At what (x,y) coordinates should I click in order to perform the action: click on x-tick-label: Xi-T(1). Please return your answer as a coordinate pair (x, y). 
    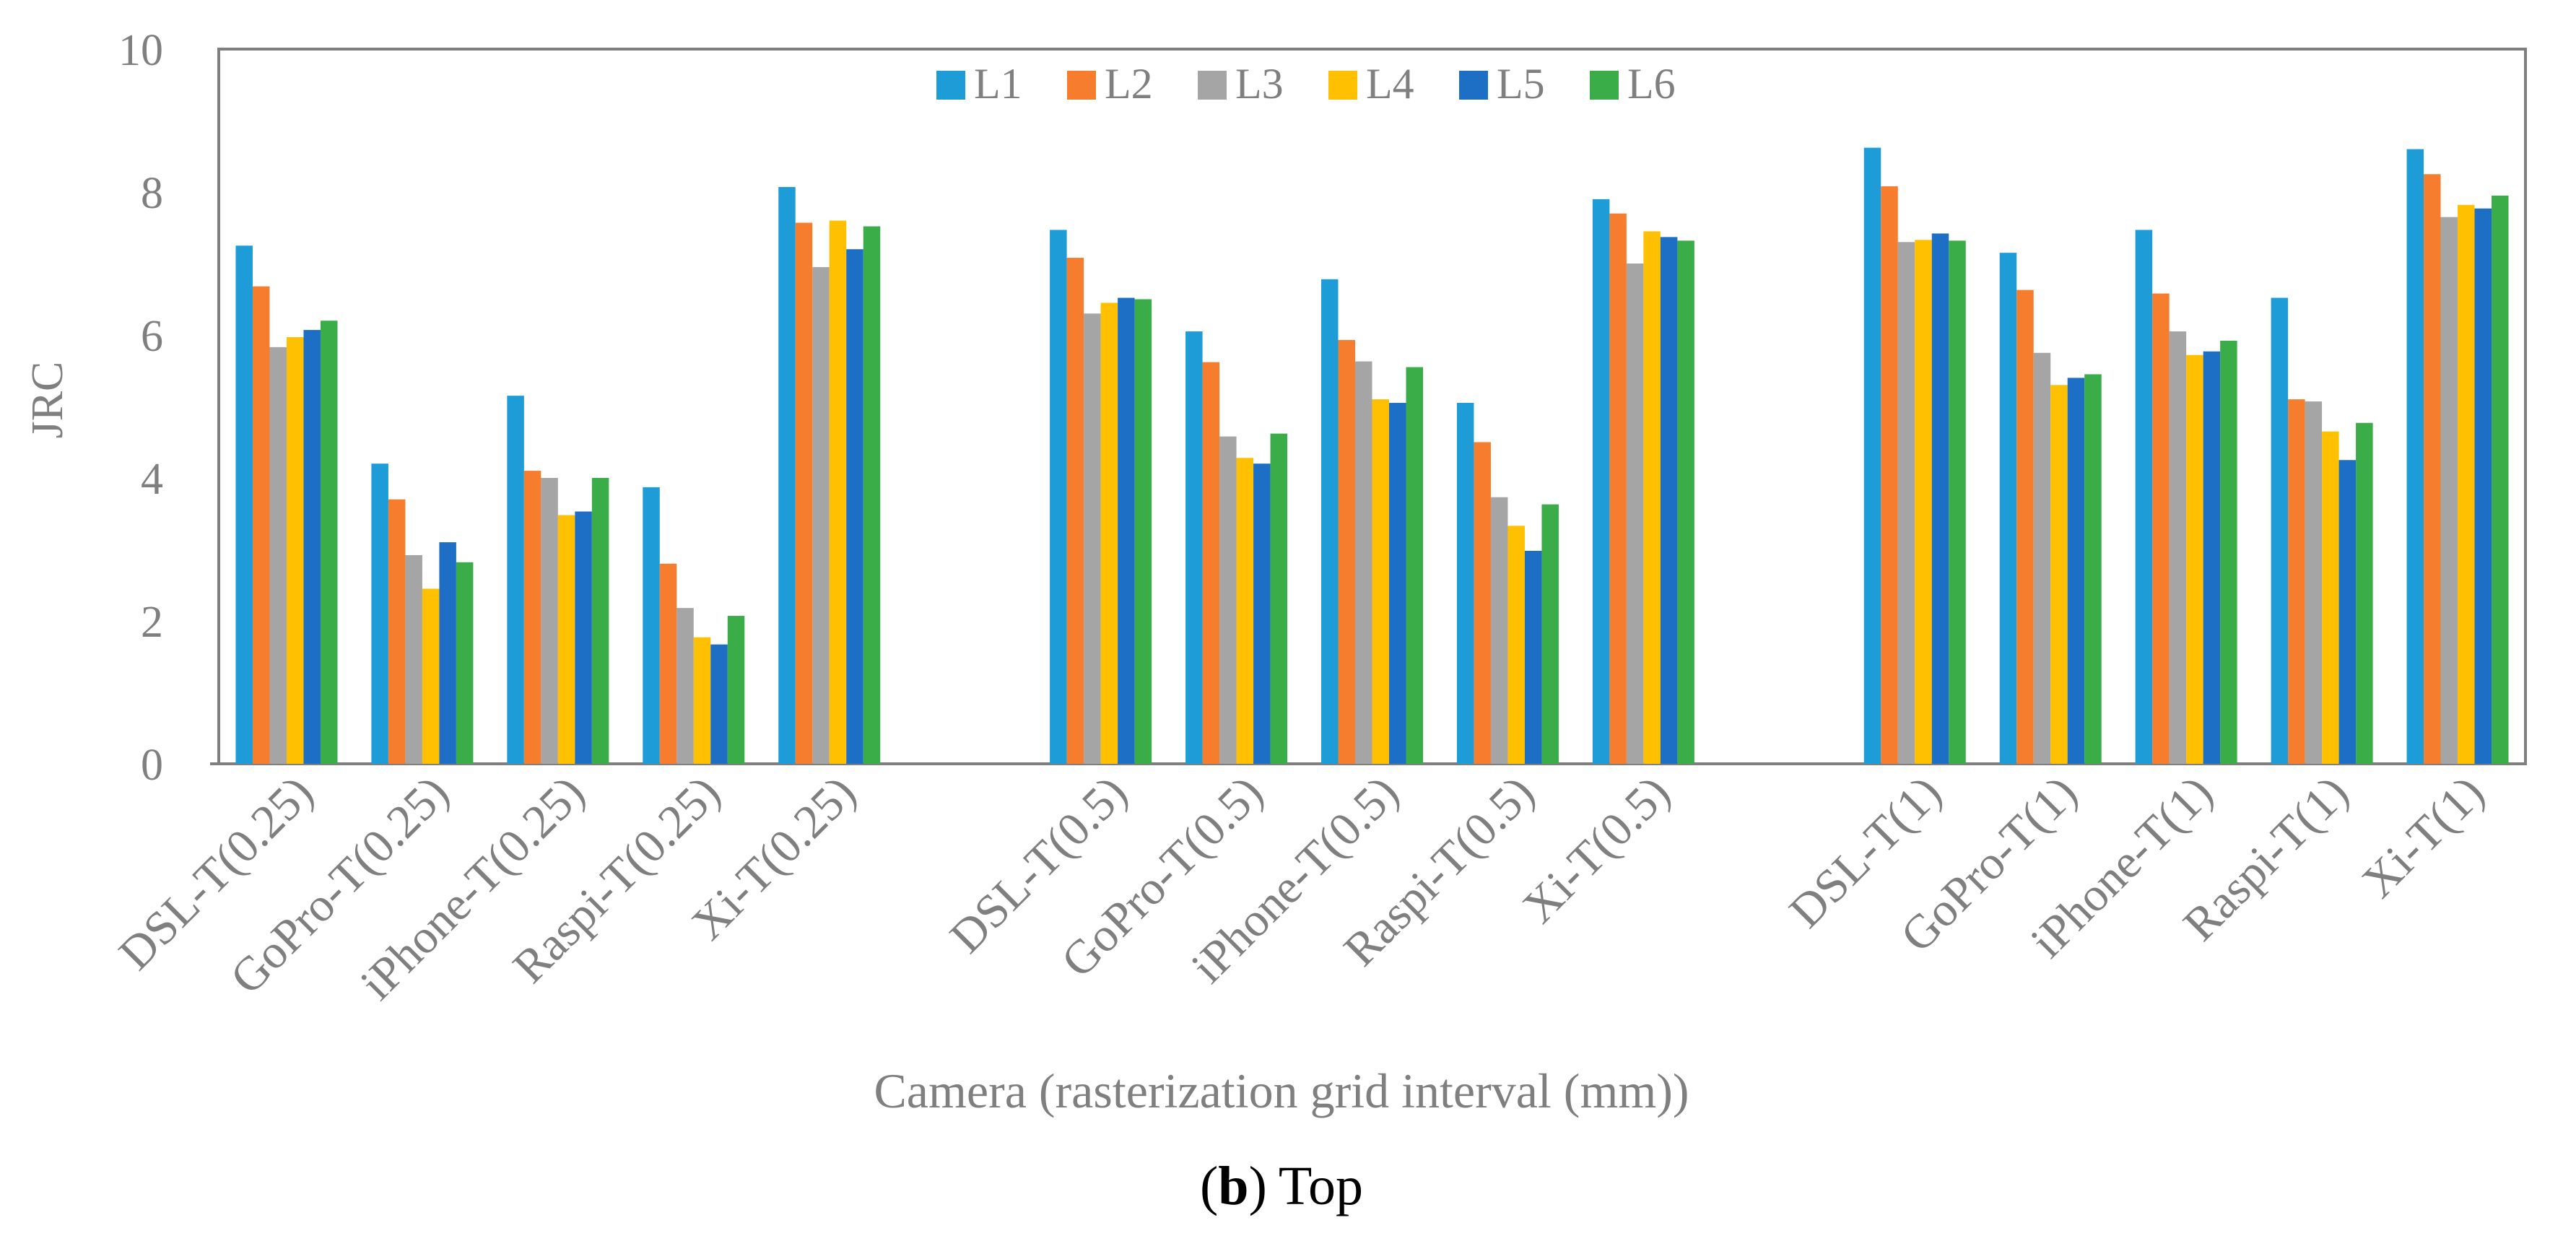
    Looking at the image, I should click on (2423, 837).